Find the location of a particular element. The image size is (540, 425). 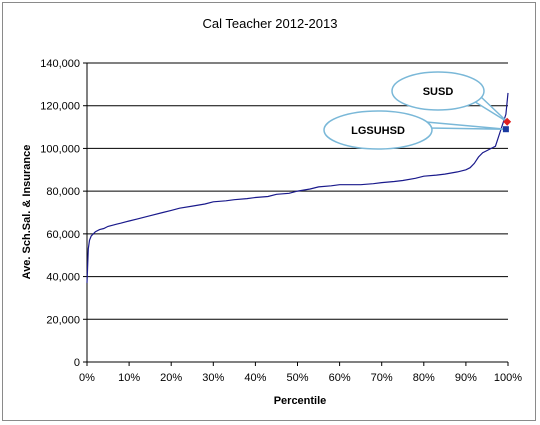

callout-susd: SUSD is located at coordinates (451, 98).